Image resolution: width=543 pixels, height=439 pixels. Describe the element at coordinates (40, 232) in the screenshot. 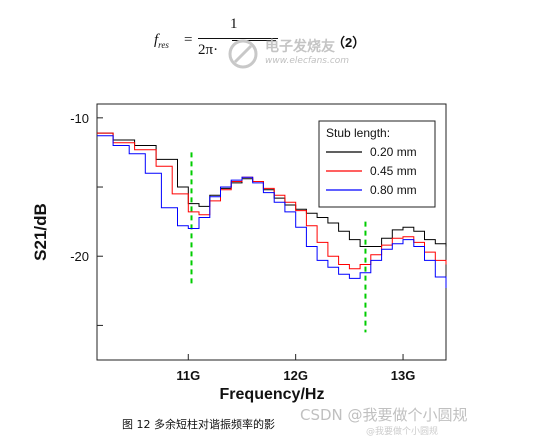

I see `y-axis-label: S21/dB` at that location.